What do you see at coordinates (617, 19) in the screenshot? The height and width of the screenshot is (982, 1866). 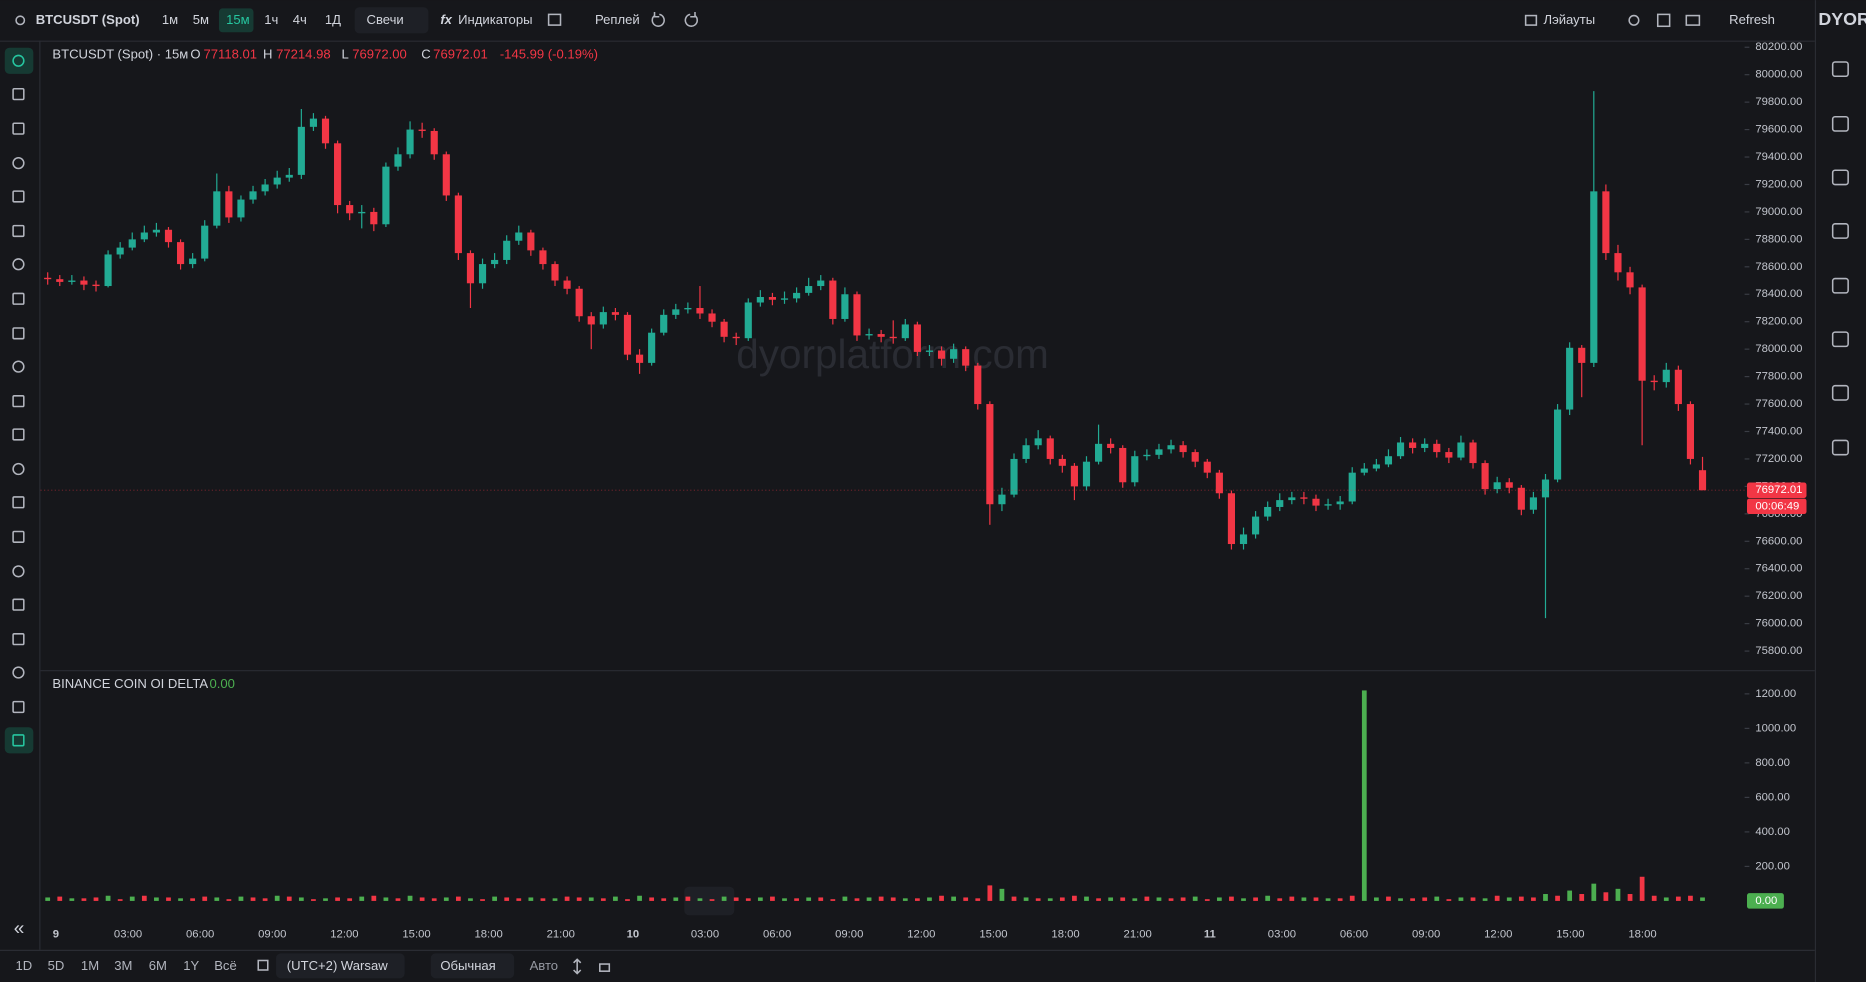 I see `replay-button: Реплей` at bounding box center [617, 19].